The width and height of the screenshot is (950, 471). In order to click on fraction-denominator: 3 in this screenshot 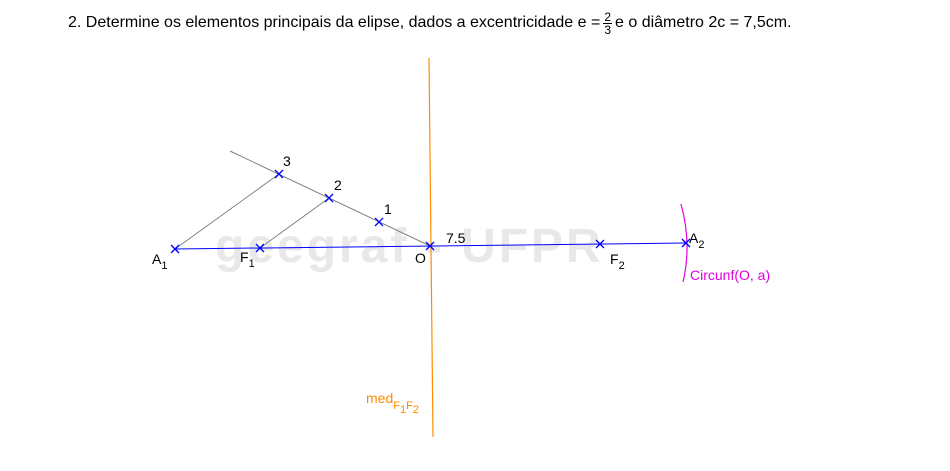, I will do `click(607, 29)`.